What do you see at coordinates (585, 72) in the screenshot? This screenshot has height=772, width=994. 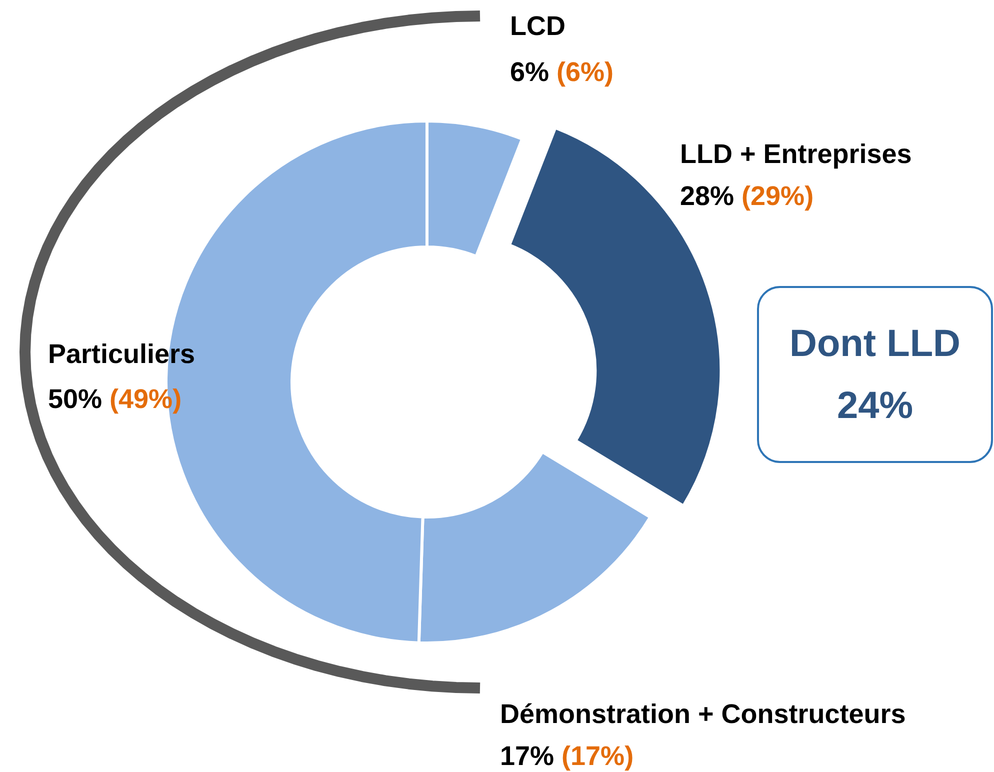 I see `text: (6%)` at bounding box center [585, 72].